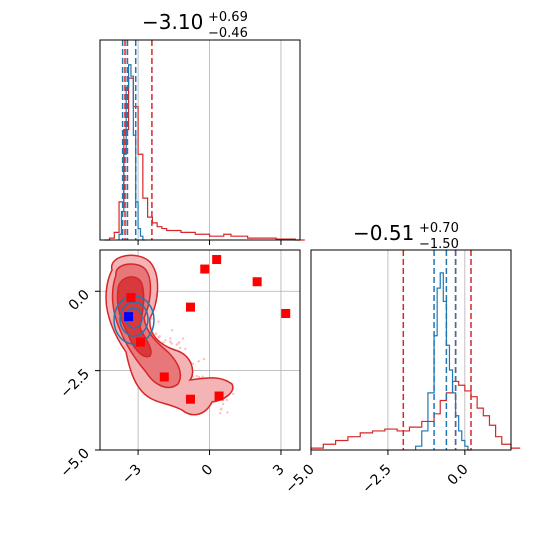 Image resolution: width=550 pixels, height=550 pixels. I want to click on y-tick-label: 0.0, so click(79, 300).